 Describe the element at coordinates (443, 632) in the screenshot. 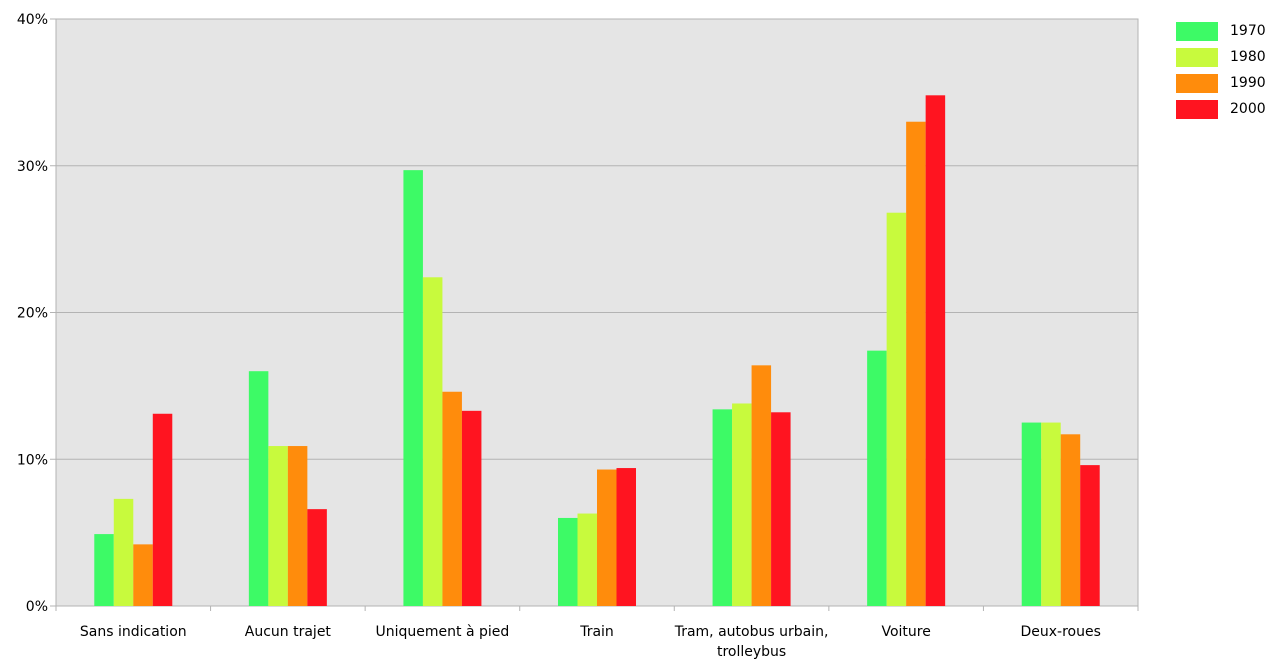

I see `x-tick-label: Uniquement à pied` at that location.